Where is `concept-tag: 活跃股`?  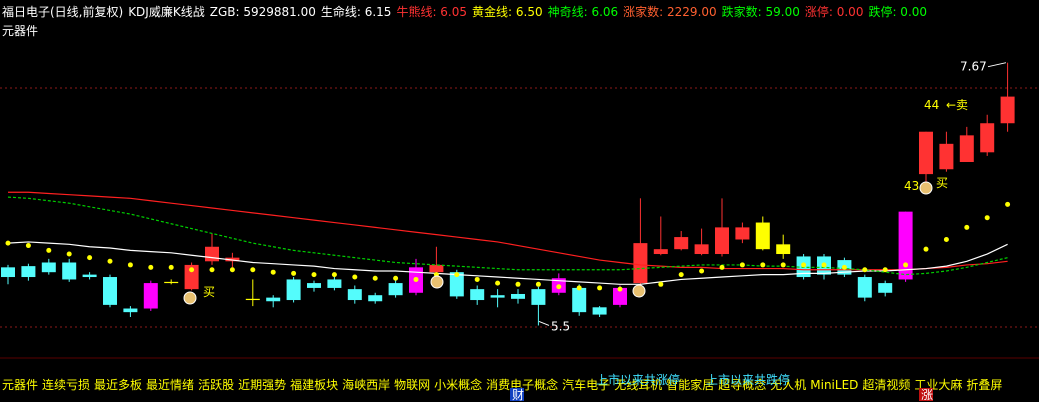
concept-tag: 活跃股 is located at coordinates (216, 385).